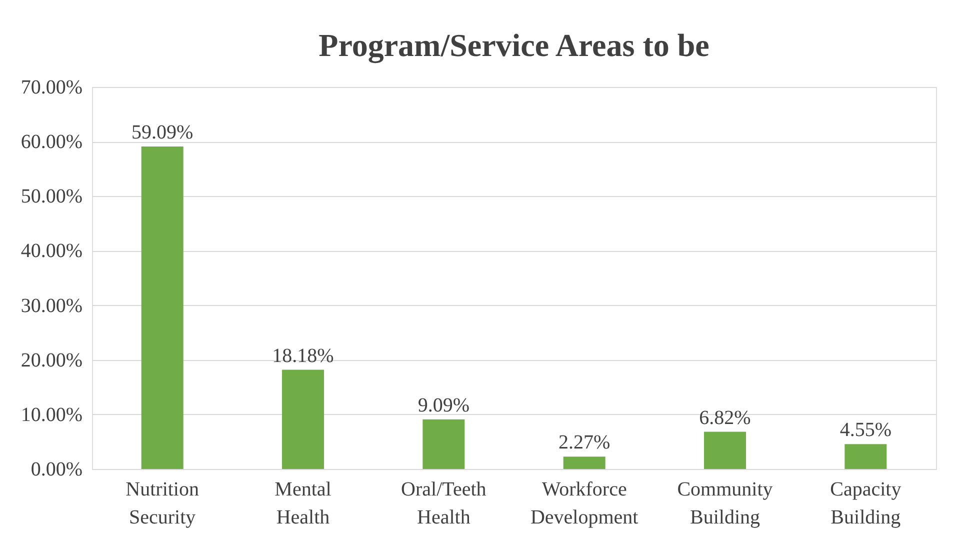 The height and width of the screenshot is (537, 956). I want to click on x-tick-label: Workforce Development, so click(584, 503).